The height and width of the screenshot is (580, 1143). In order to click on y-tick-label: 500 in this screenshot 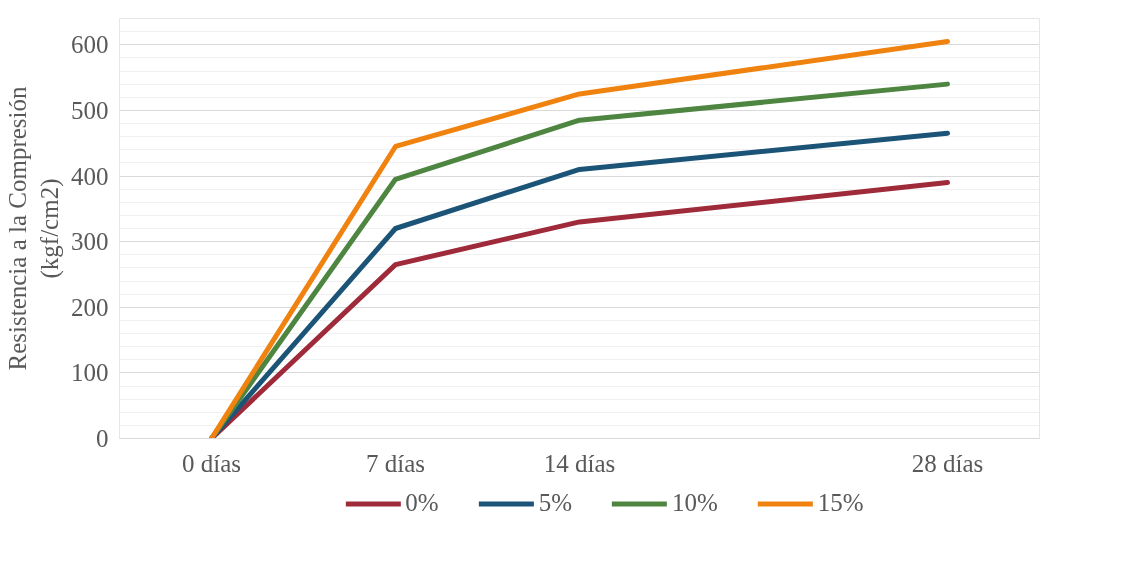, I will do `click(90, 110)`.